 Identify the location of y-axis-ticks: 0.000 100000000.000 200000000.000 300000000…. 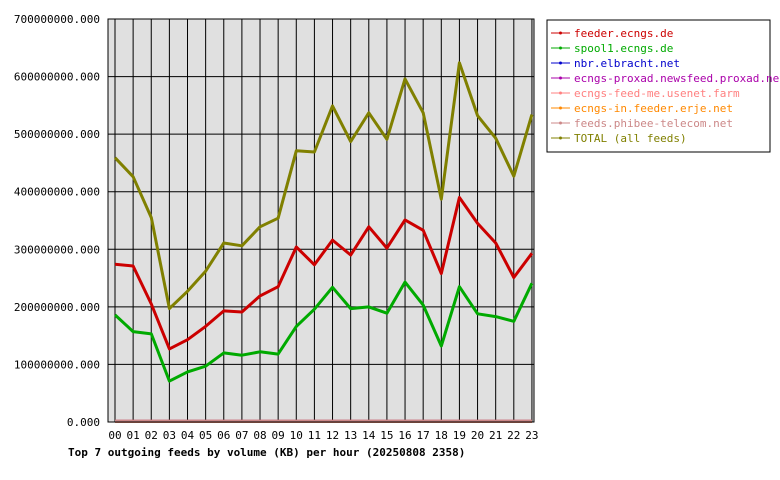
(57, 221).